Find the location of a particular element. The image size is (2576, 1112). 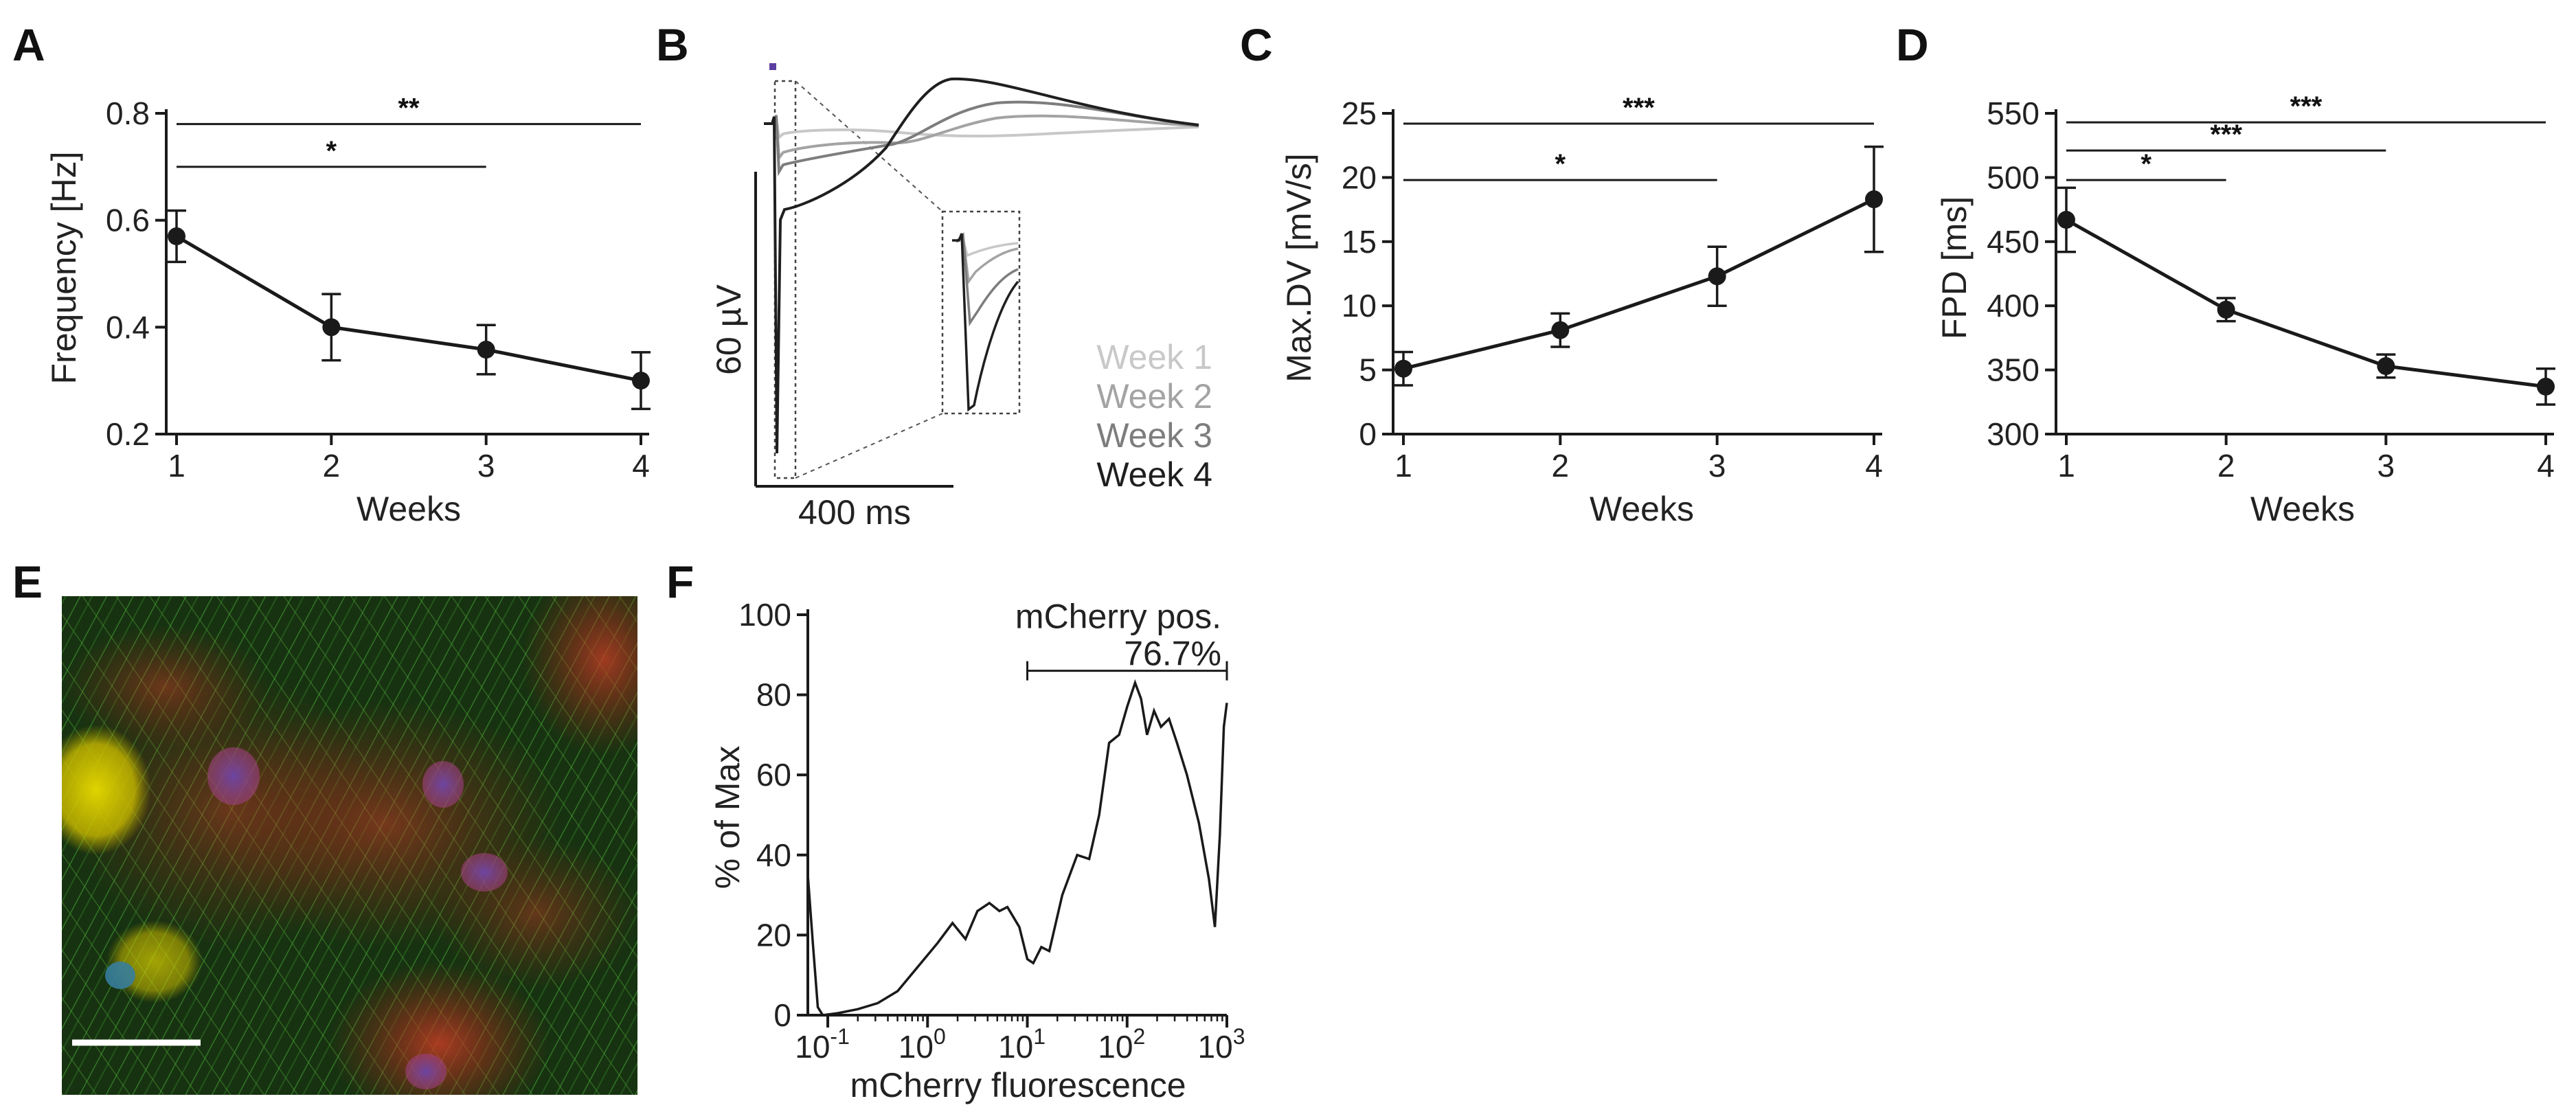

panel-c-significance-label: * is located at coordinates (1560, 164).